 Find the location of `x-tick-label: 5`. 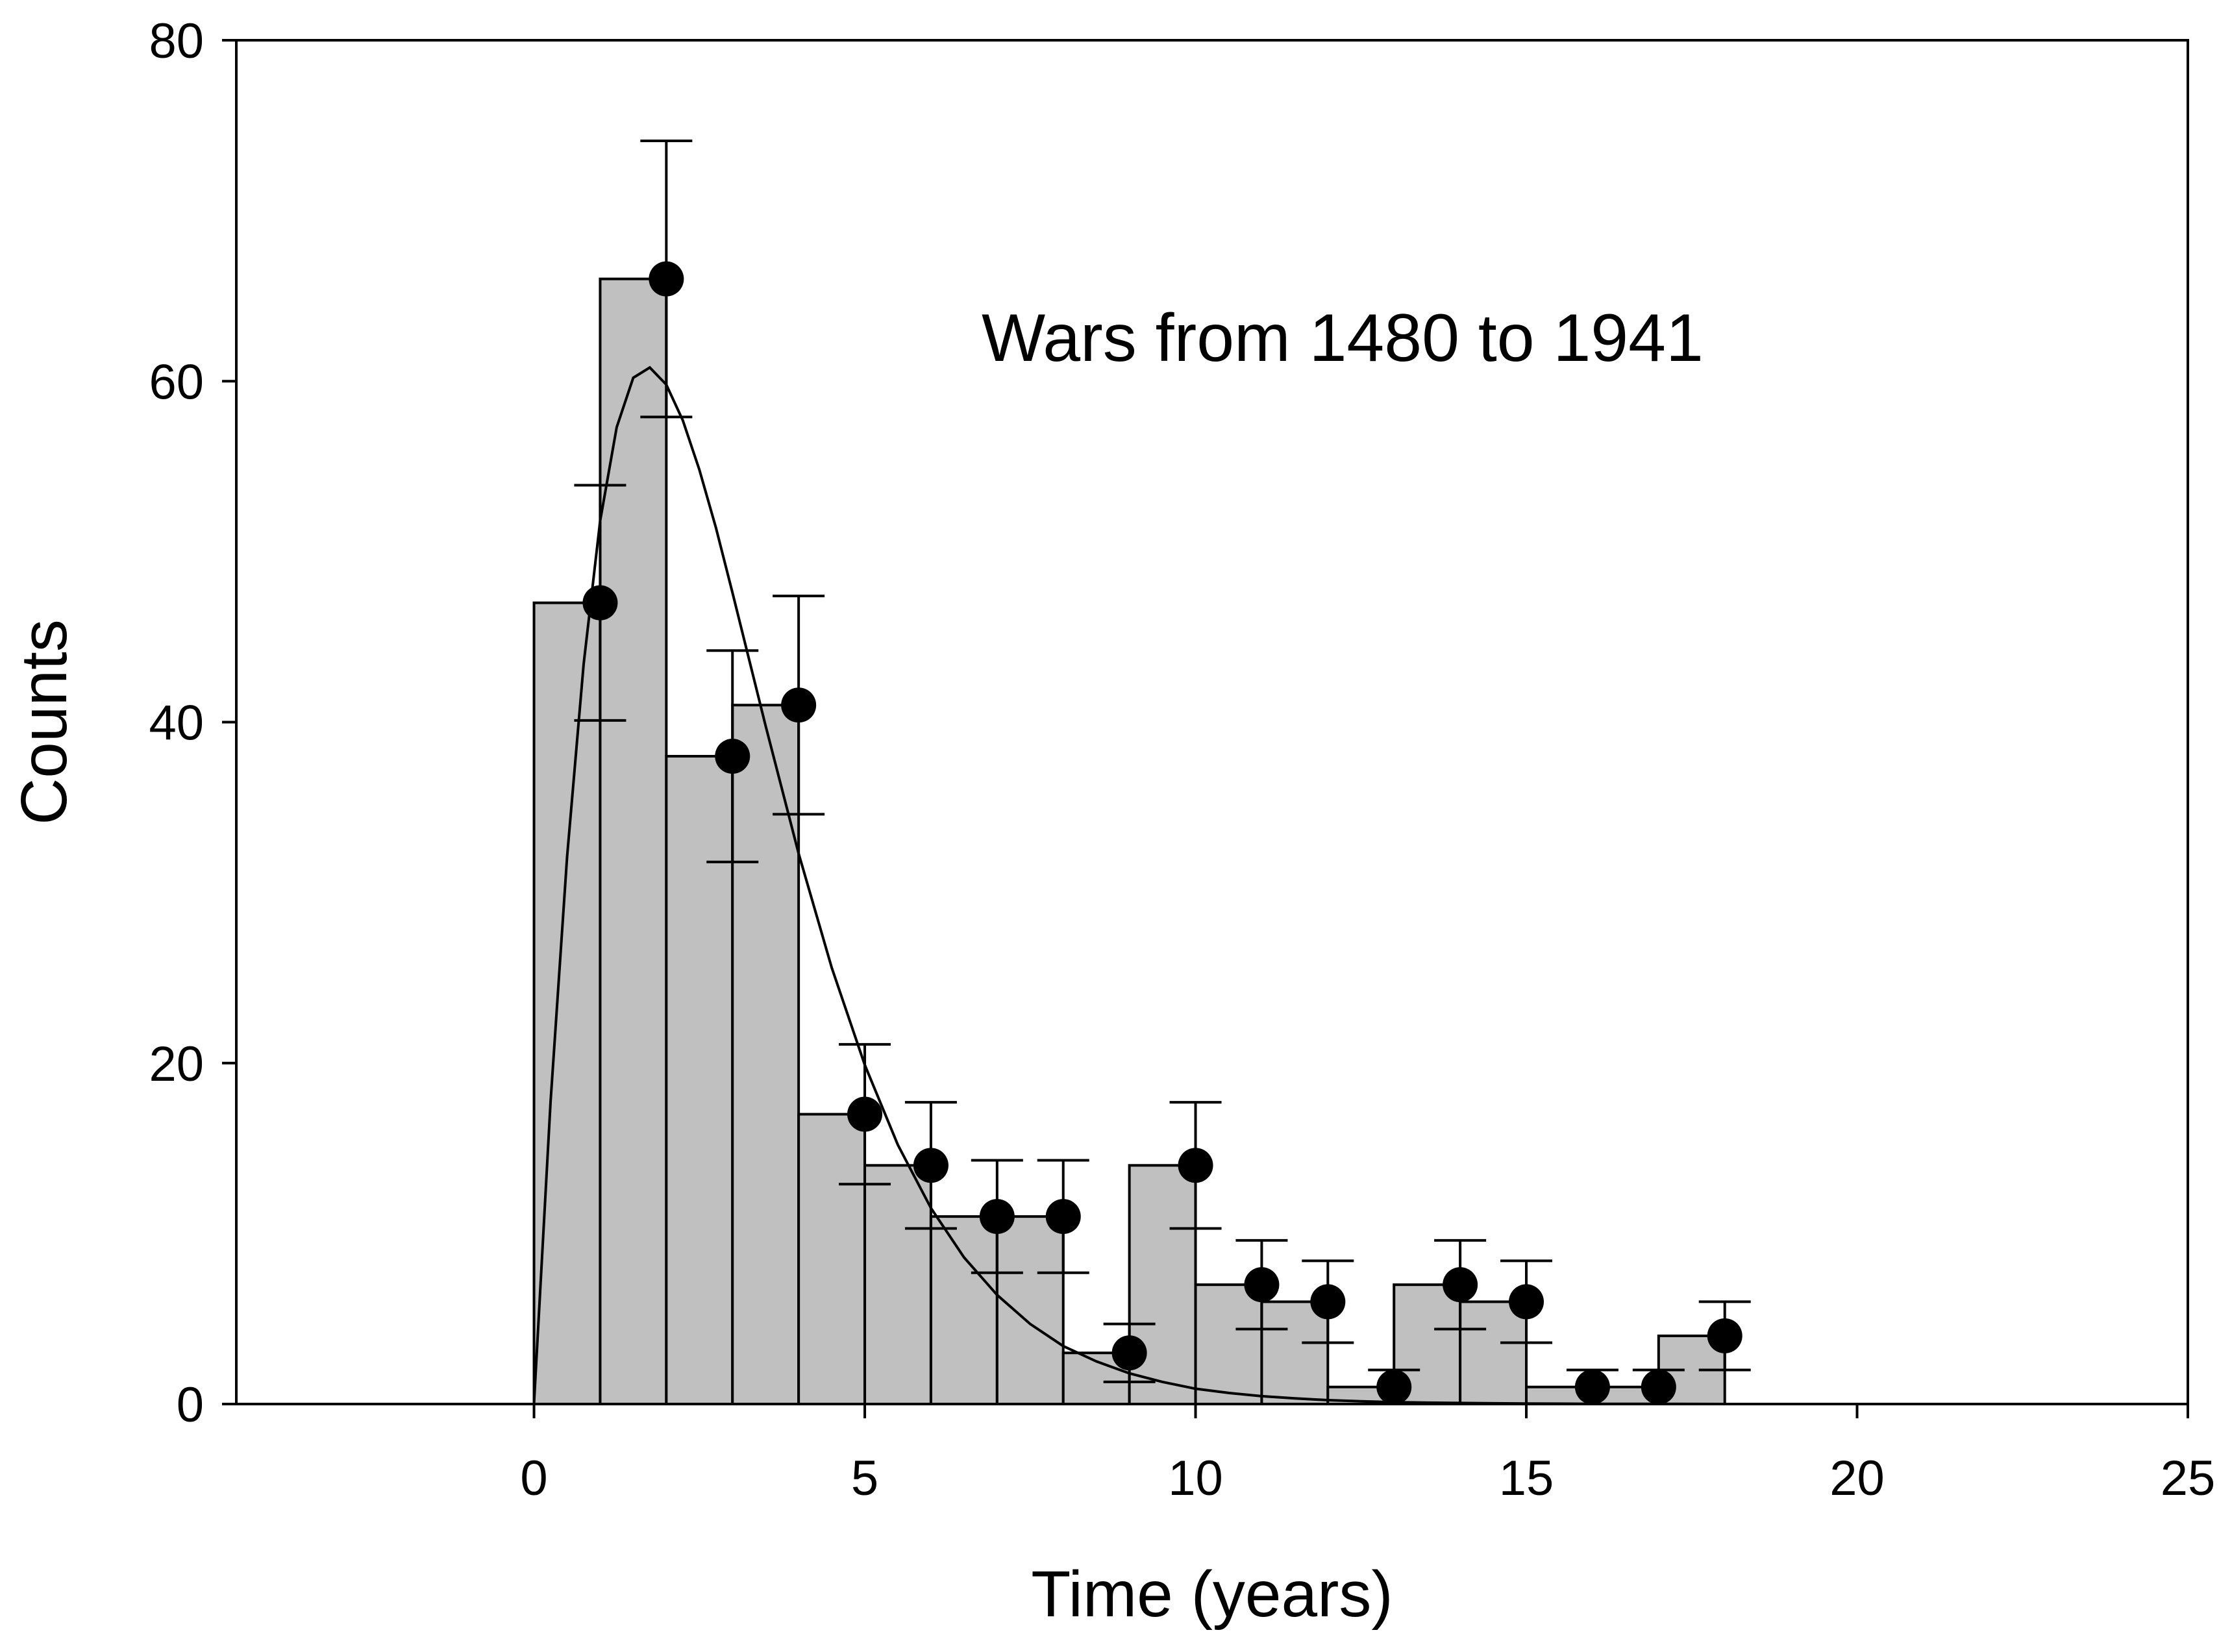

x-tick-label: 5 is located at coordinates (864, 1479).